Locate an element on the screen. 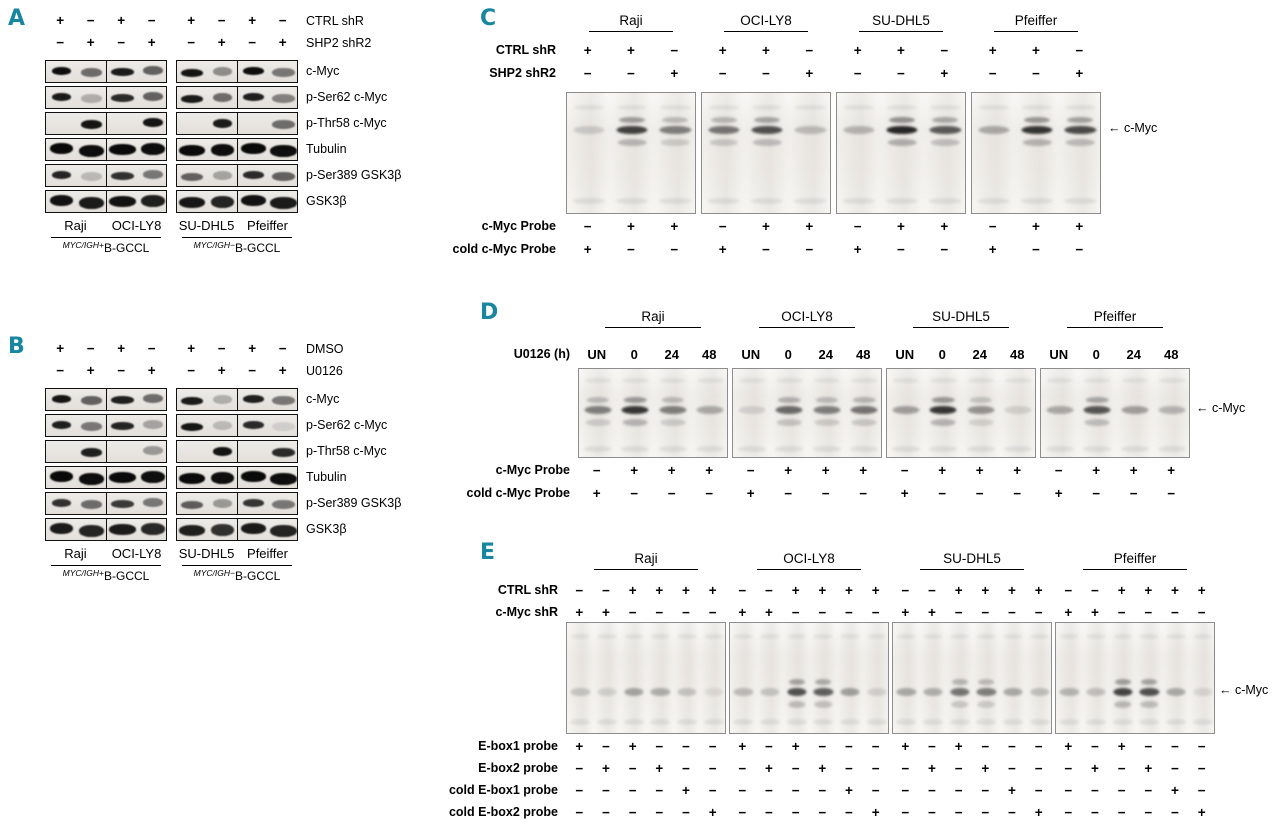  cell-line-label: Pfeiffer is located at coordinates (267, 225).